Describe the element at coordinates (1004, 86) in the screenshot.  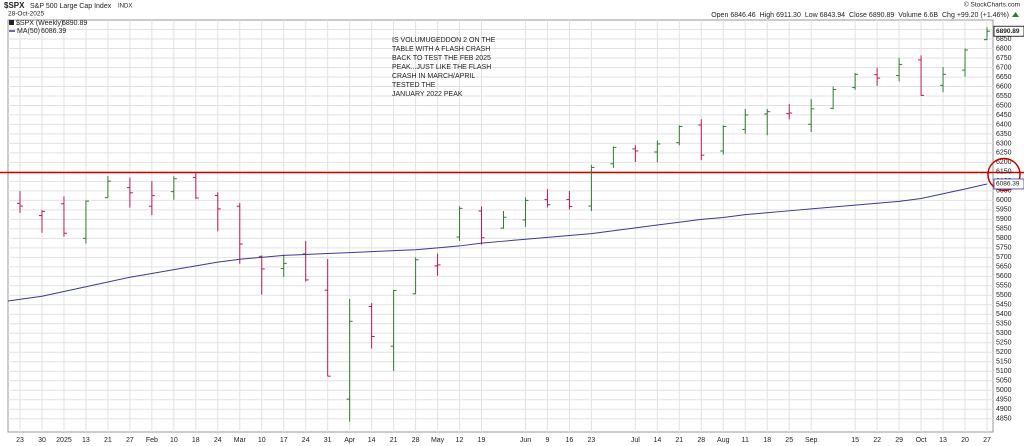
I see `y-tick-label: 6600` at that location.